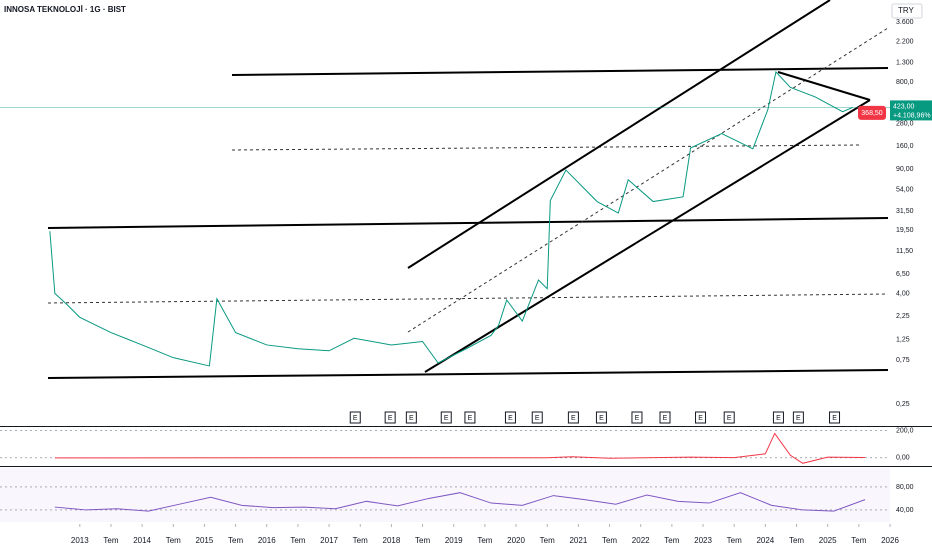 Image resolution: width=932 pixels, height=550 pixels. What do you see at coordinates (578, 540) in the screenshot?
I see `x-tick-label: 2021` at bounding box center [578, 540].